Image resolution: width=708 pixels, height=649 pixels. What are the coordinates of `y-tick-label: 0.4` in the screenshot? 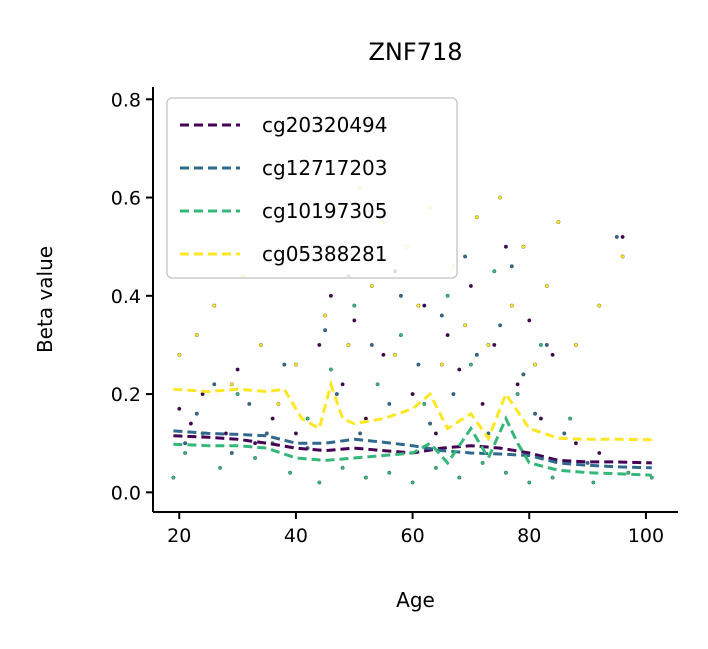 It's located at (126, 297).